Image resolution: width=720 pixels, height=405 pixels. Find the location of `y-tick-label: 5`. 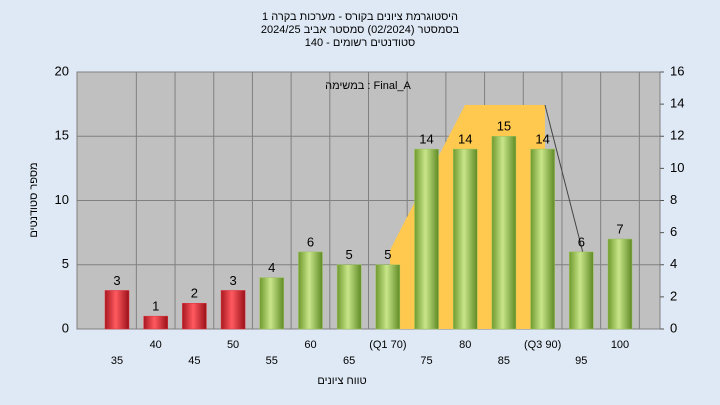

y-tick-label: 5 is located at coordinates (65, 263).